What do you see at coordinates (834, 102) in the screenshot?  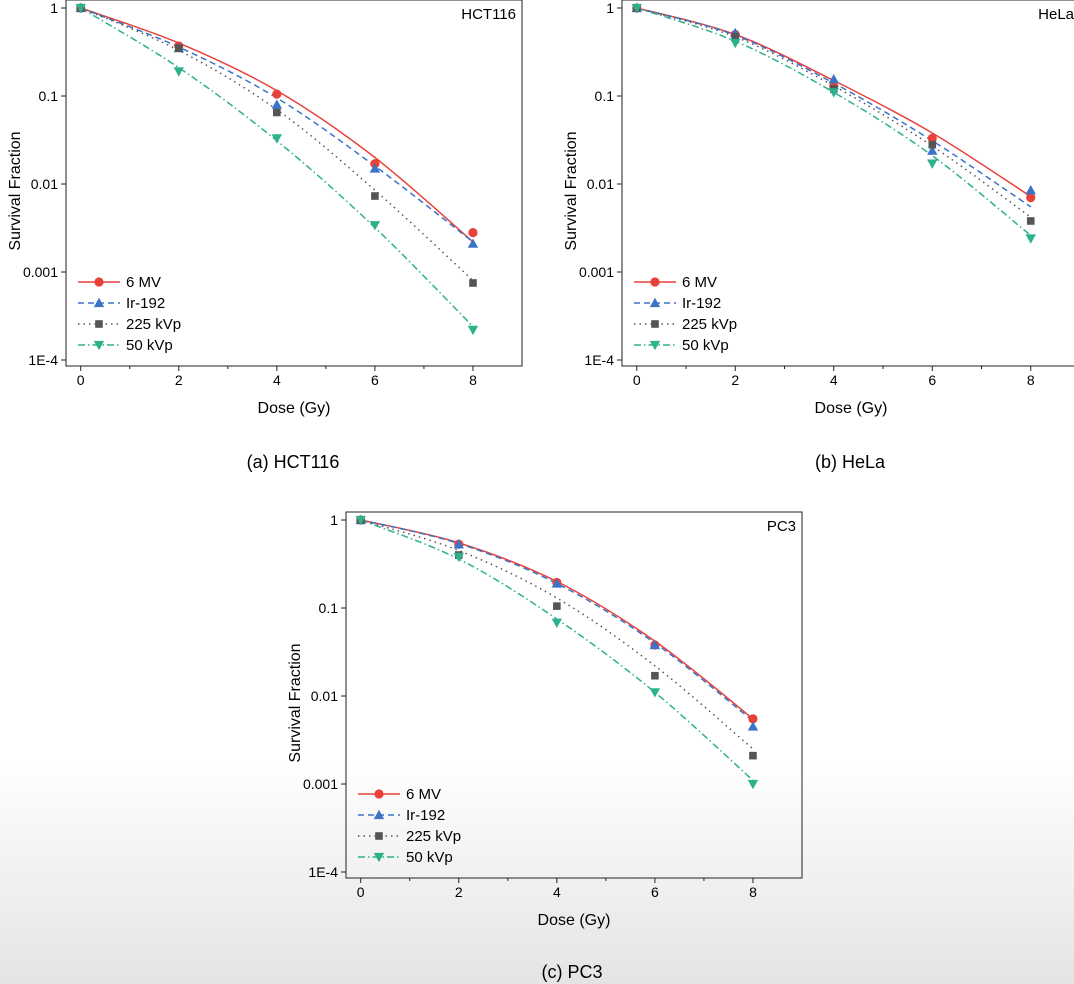 I see `series-line-6-mv` at bounding box center [834, 102].